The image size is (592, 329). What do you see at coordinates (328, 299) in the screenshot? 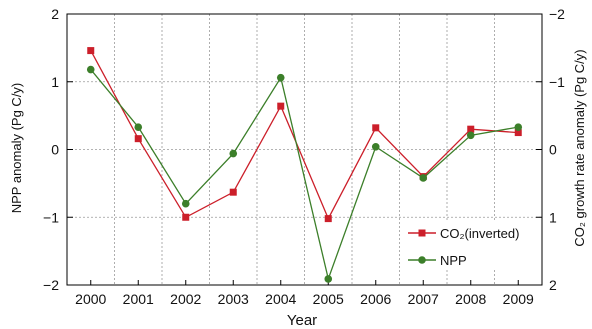
I see `x-tick-label: 2005` at bounding box center [328, 299].